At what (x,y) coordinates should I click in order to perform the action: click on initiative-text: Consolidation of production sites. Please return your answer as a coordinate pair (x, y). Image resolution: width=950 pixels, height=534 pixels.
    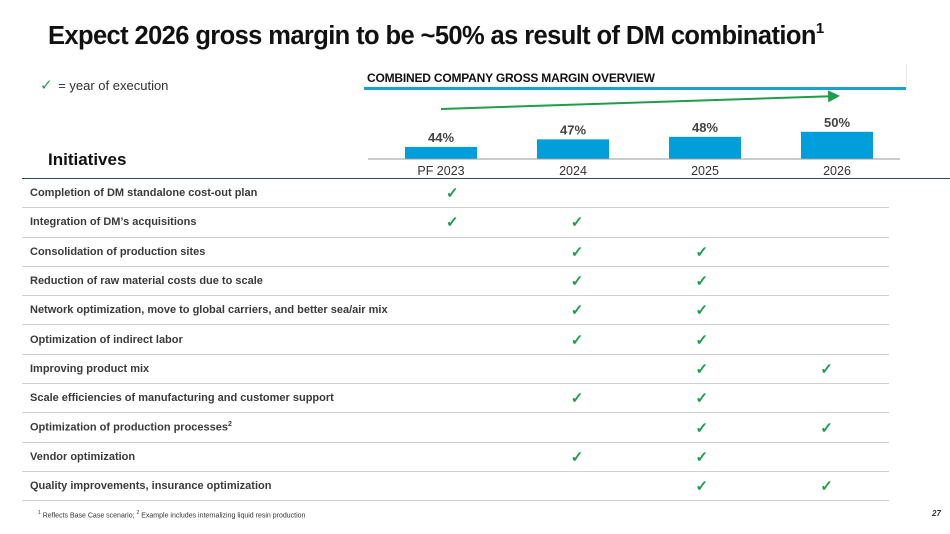
    Looking at the image, I should click on (118, 251).